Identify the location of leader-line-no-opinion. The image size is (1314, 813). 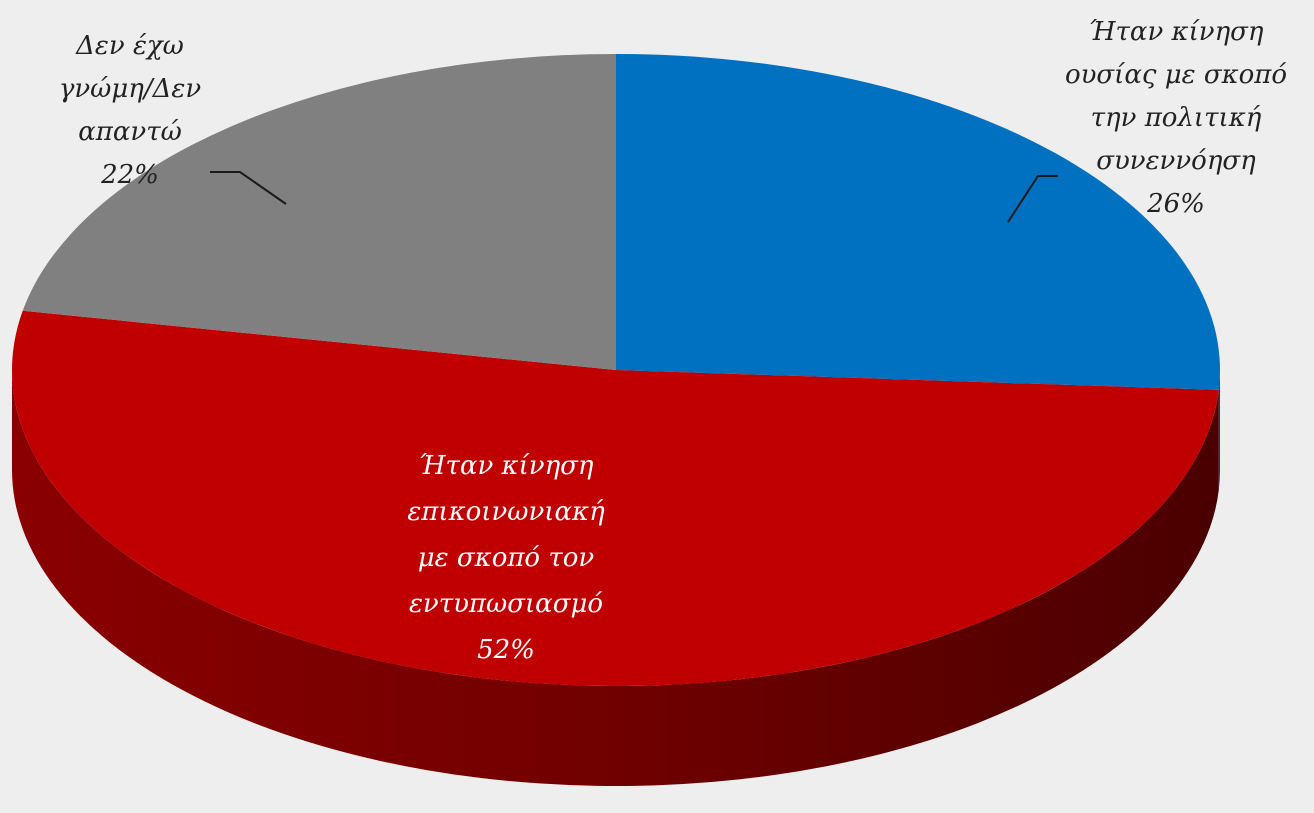
(248, 188).